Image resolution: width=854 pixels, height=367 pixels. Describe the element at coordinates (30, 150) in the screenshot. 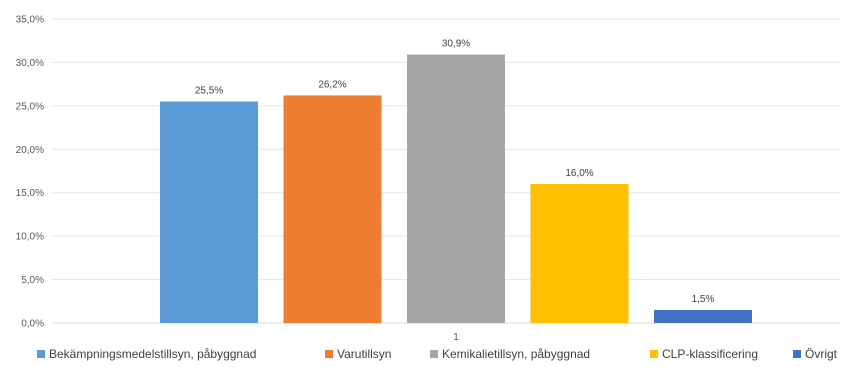

I see `y-tick-label: 20,0%` at that location.